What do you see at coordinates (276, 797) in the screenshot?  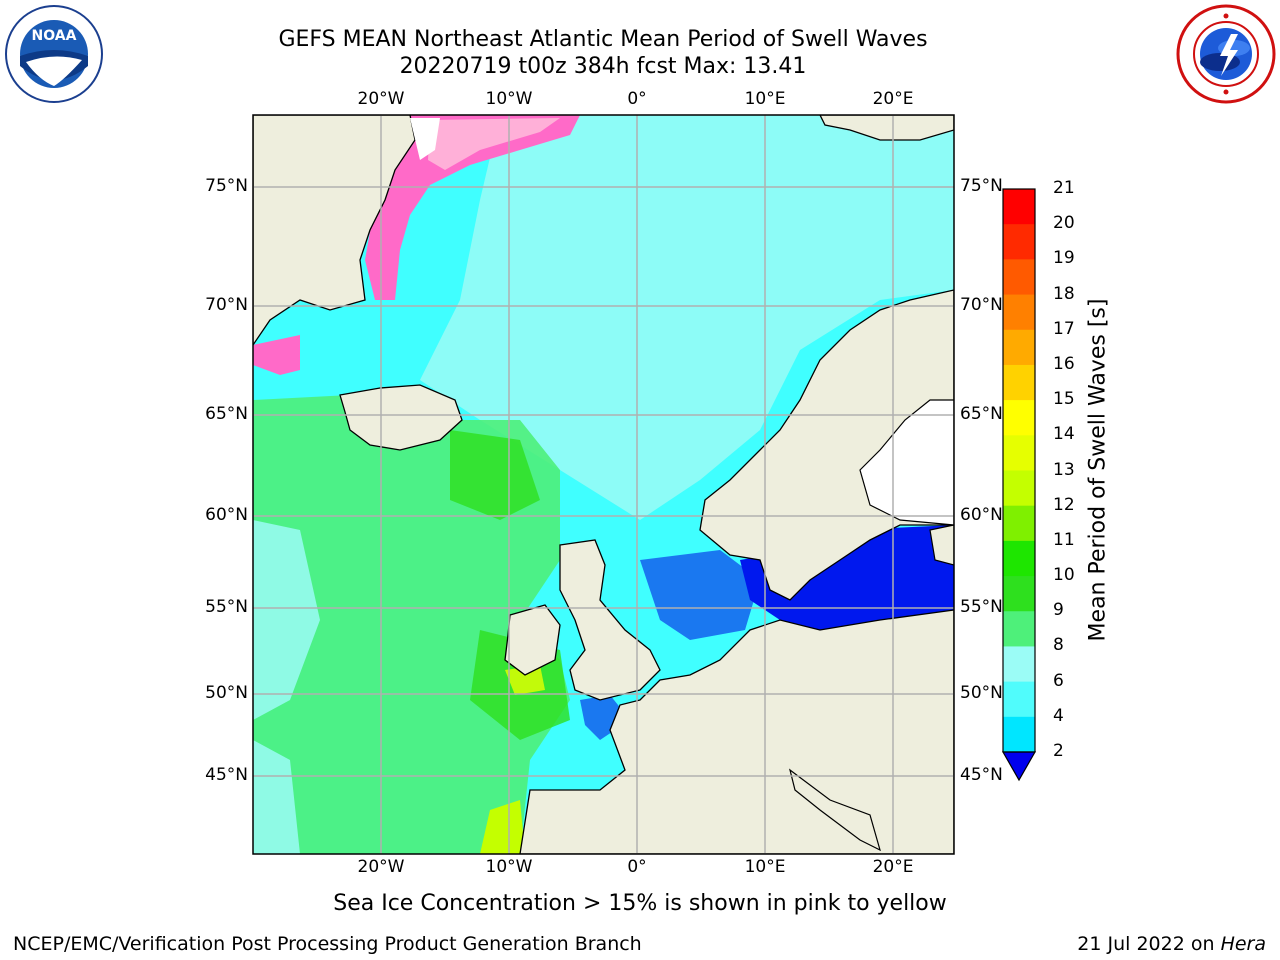 I see `swell-zone-8-9-southwest` at bounding box center [276, 797].